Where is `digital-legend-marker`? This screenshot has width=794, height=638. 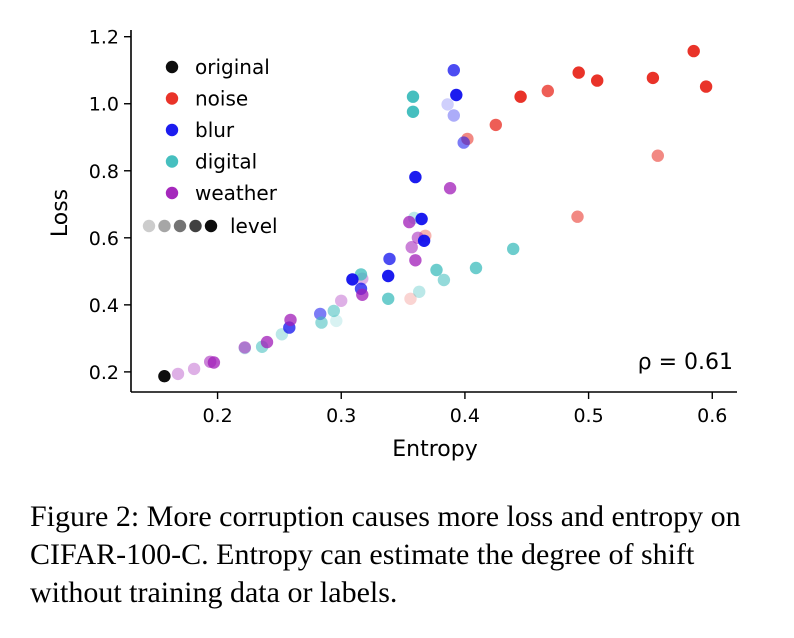
digital-legend-marker is located at coordinates (172, 161).